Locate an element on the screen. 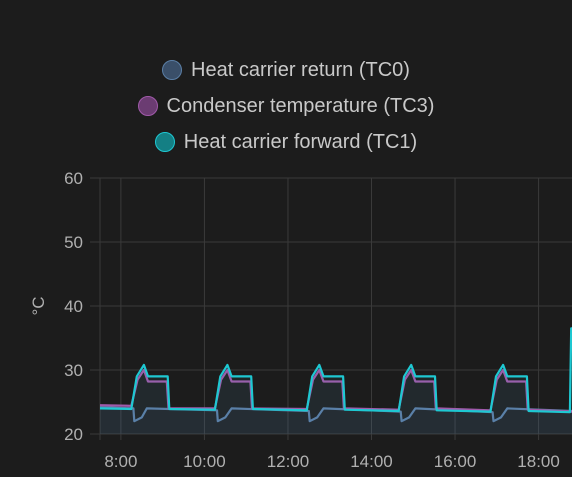 The image size is (572, 477). y-tick-label: 50 is located at coordinates (73, 242).